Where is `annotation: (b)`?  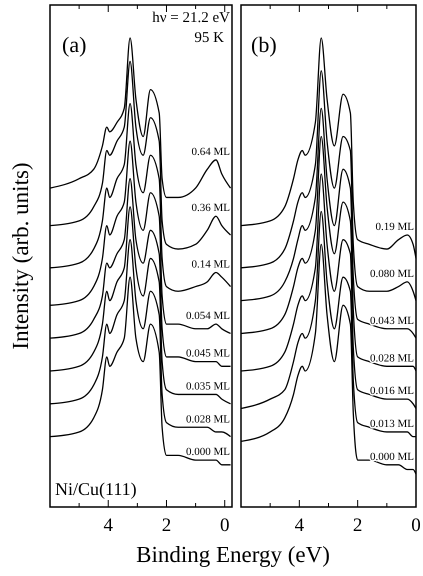 annotation: (b) is located at coordinates (264, 44).